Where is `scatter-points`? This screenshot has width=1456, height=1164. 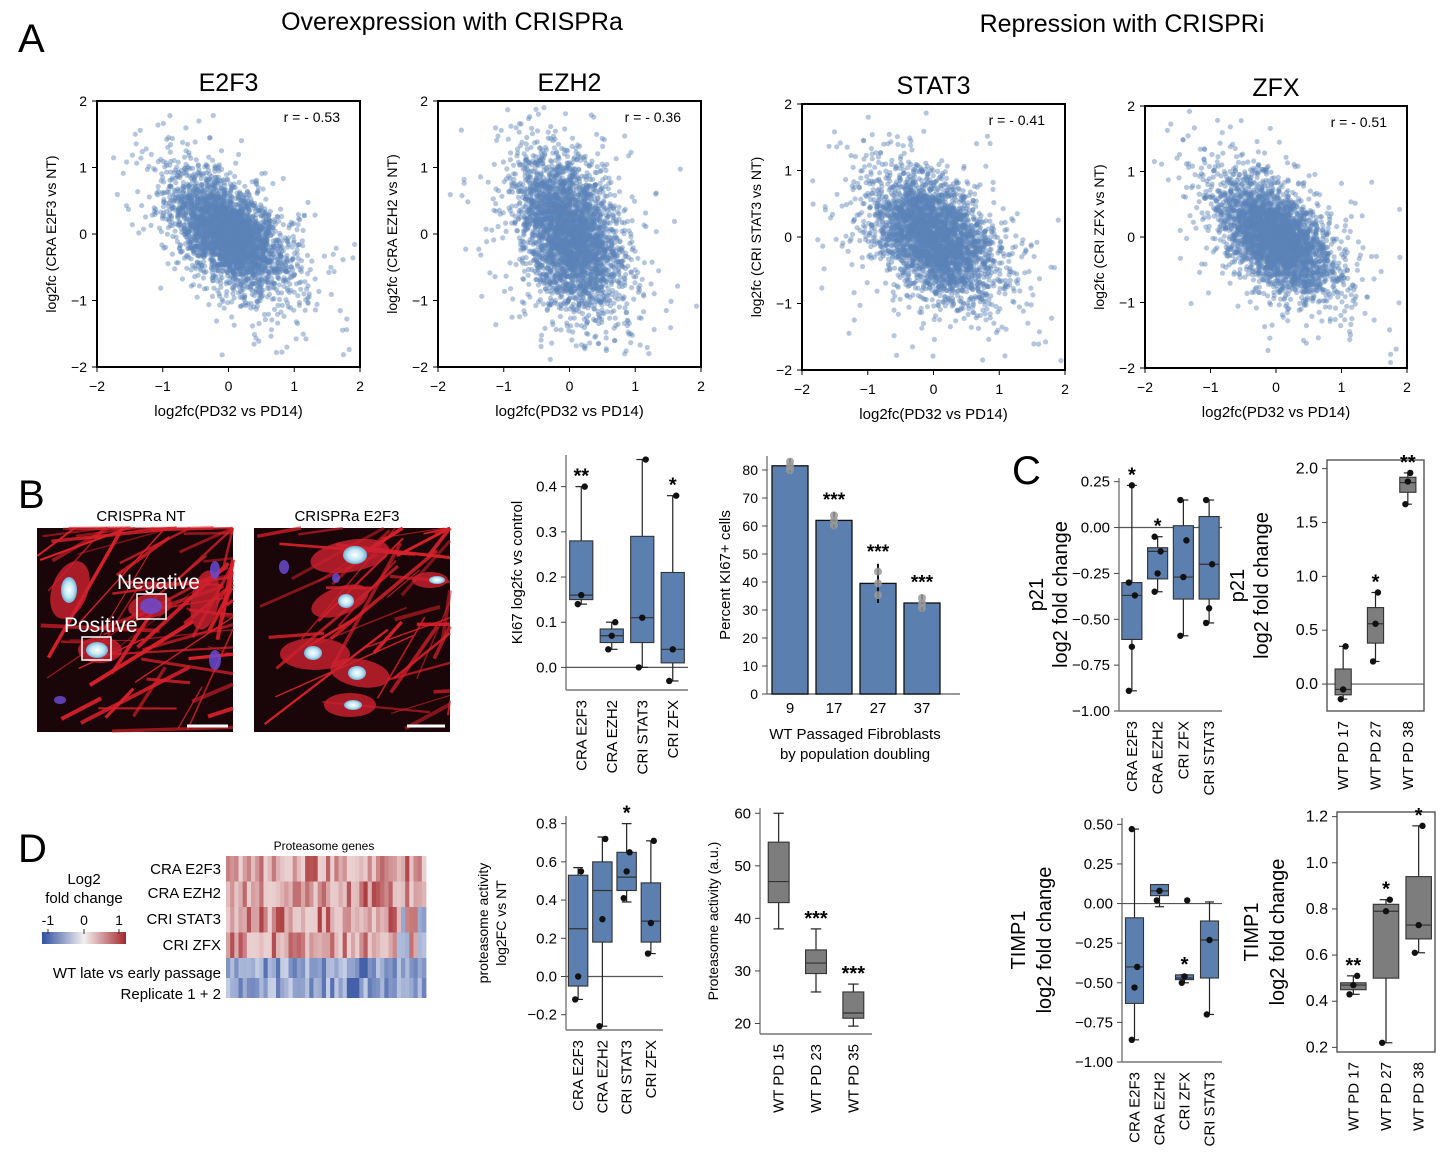
scatter-points is located at coordinates (234, 235).